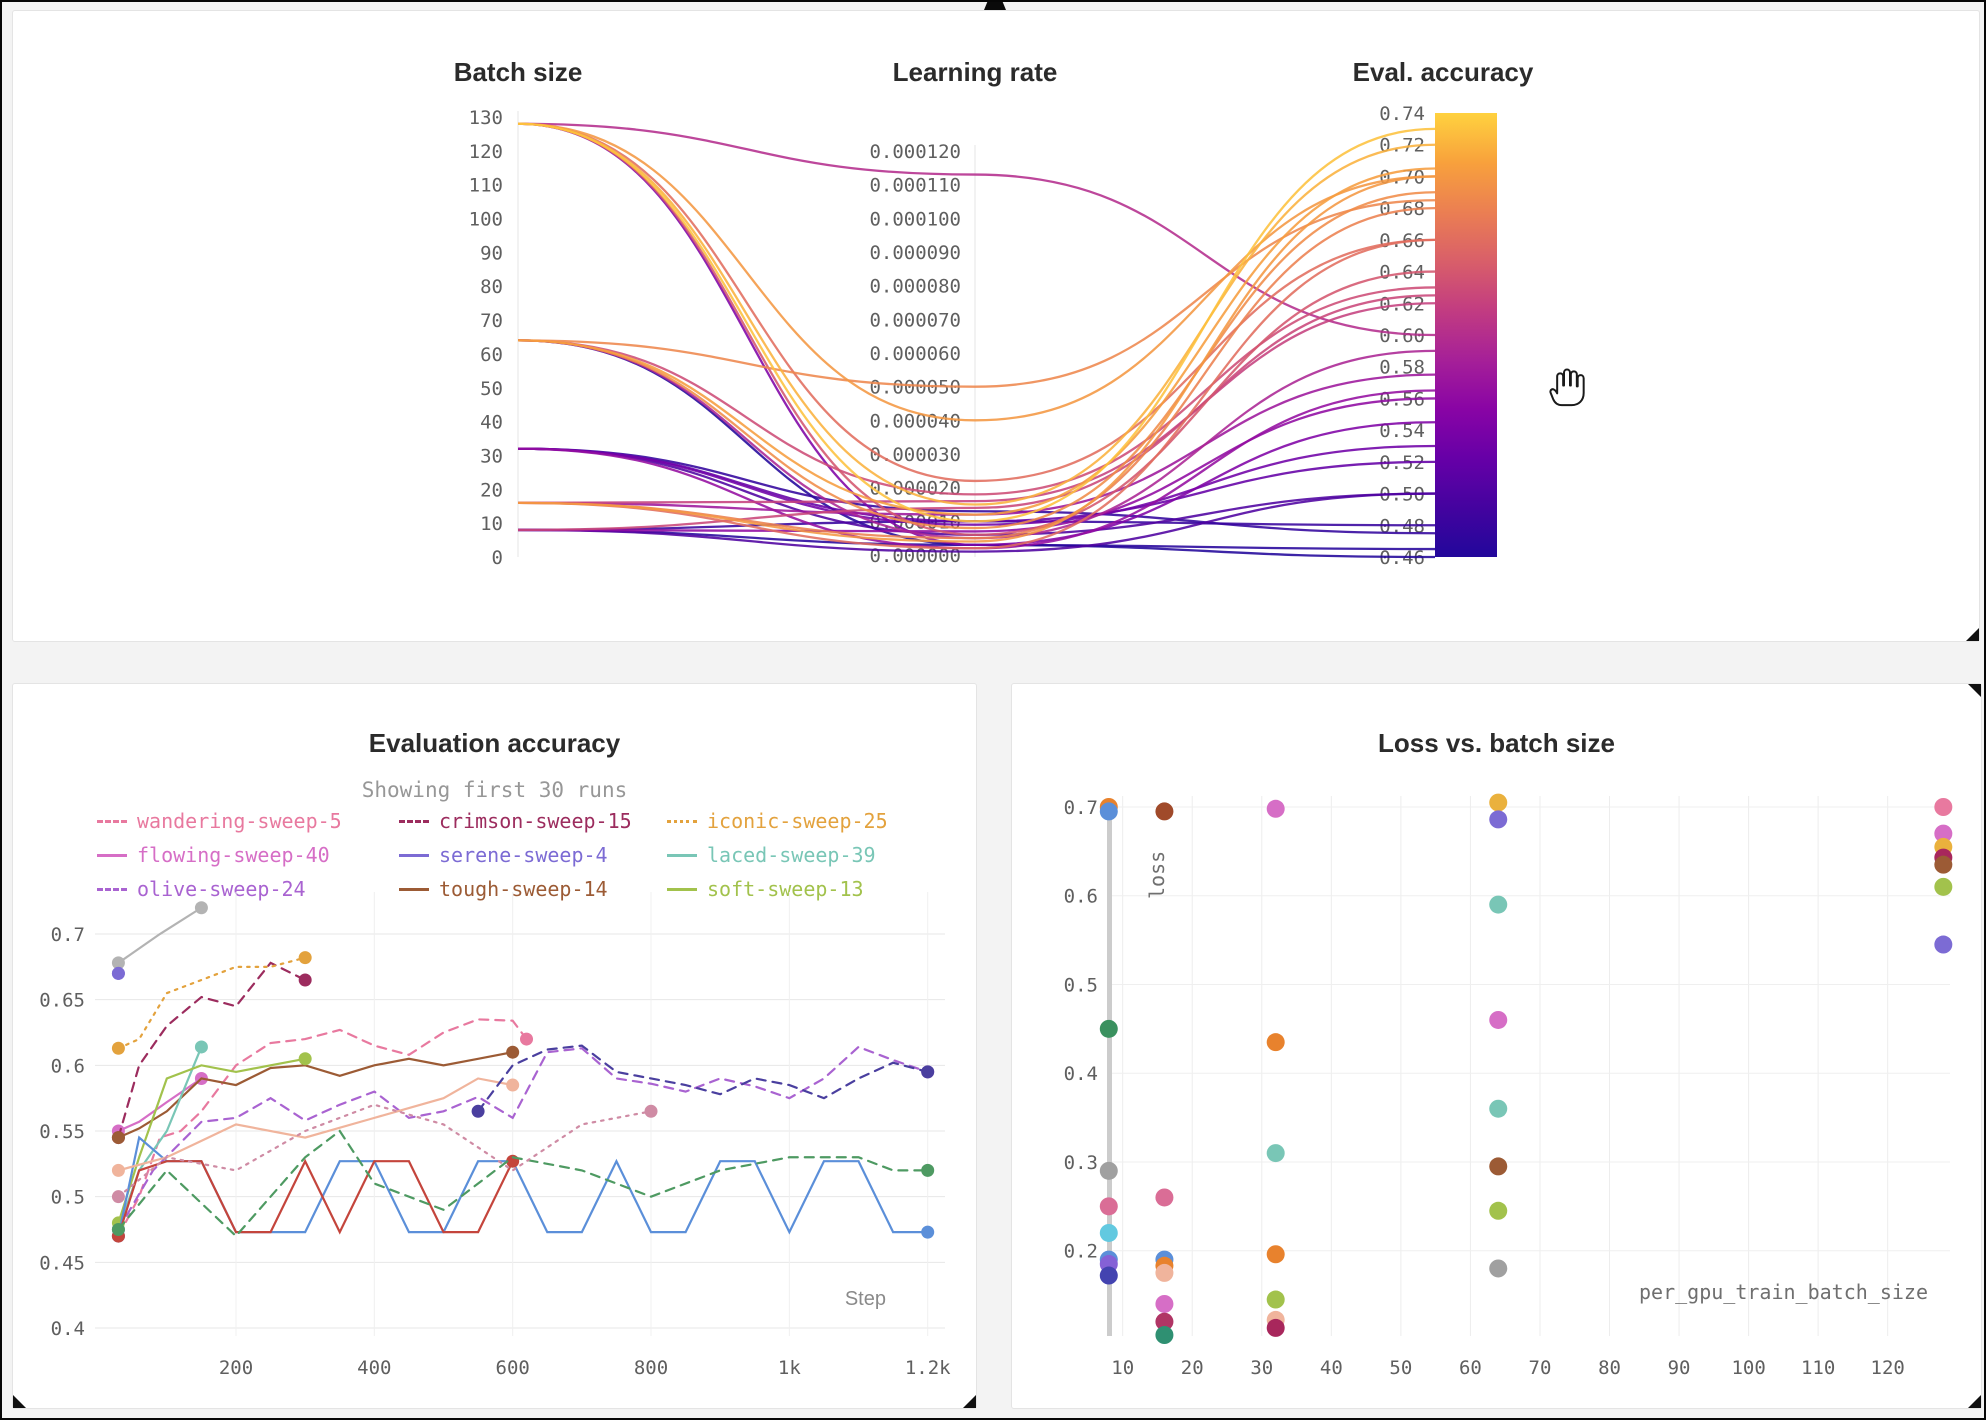 This screenshot has height=1420, width=1986. What do you see at coordinates (915, 186) in the screenshot?
I see `svg-text: 0.000110` at bounding box center [915, 186].